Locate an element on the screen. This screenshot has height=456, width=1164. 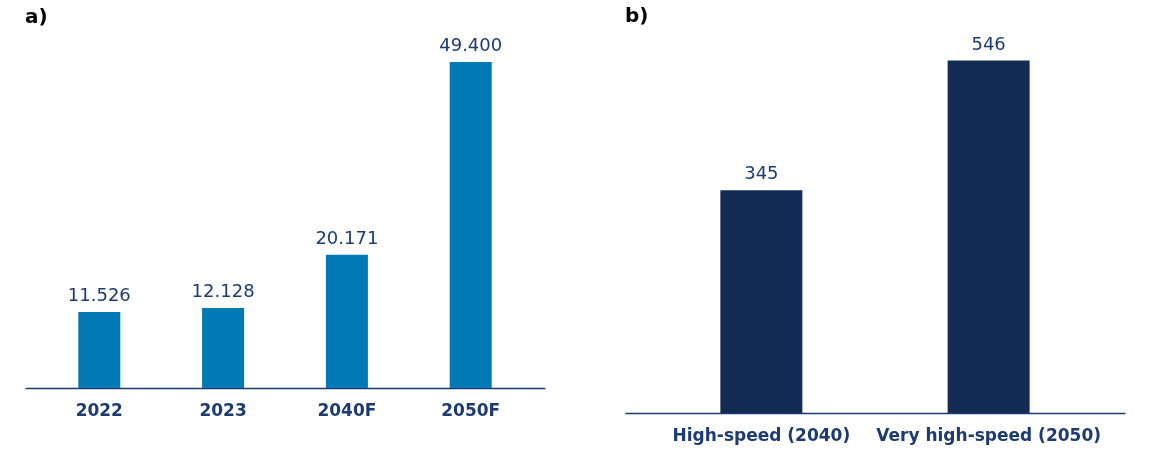
data-label: 20.171 is located at coordinates (347, 237).